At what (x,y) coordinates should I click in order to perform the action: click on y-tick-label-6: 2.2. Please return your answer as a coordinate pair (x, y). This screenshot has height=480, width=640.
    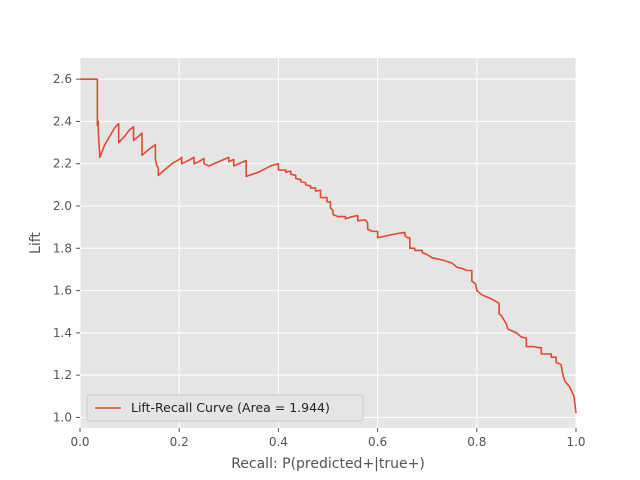
    Looking at the image, I should click on (62, 164).